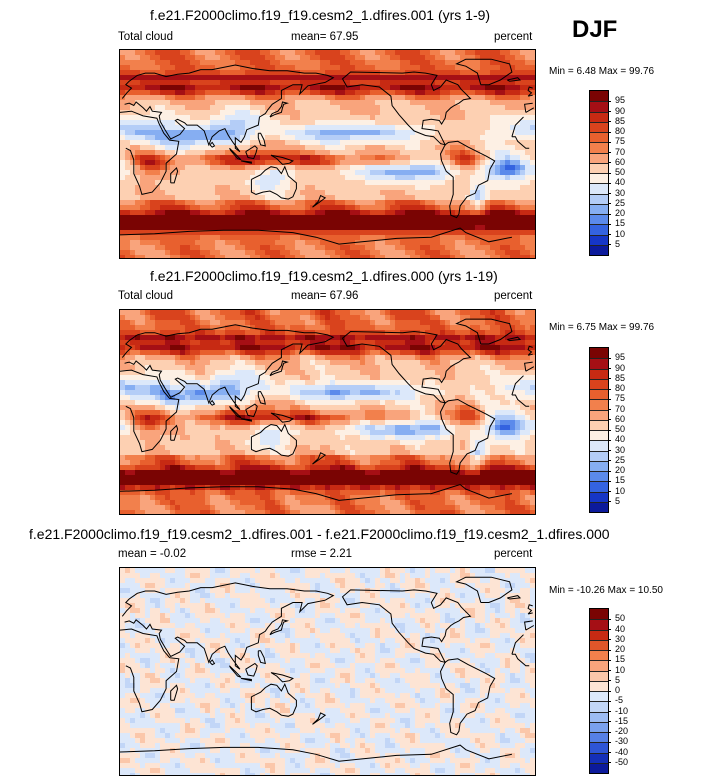 This screenshot has height=781, width=718. What do you see at coordinates (325, 296) in the screenshot?
I see `panel2-mean-label: mean= 67.96` at bounding box center [325, 296].